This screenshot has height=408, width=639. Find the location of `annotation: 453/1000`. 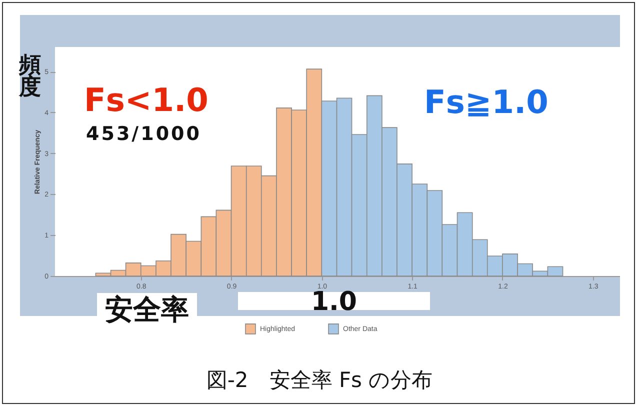

annotation: 453/1000 is located at coordinates (144, 134).